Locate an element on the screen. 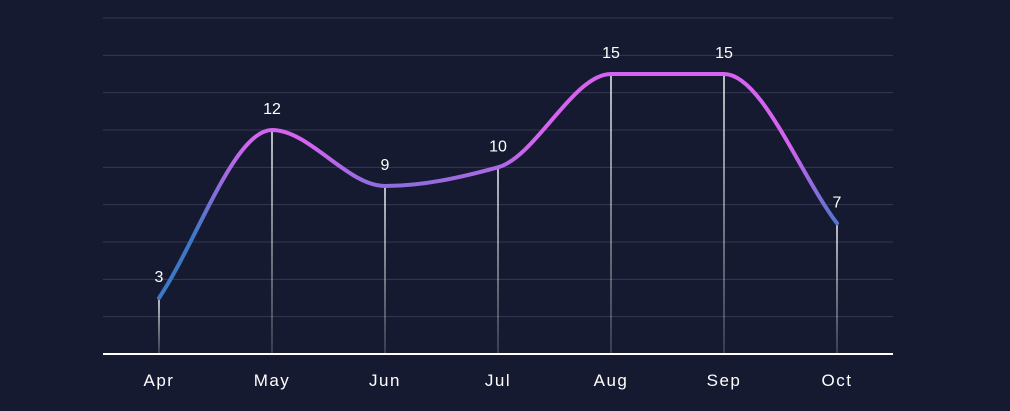 The image size is (1010, 411). data-label-may: 12 is located at coordinates (272, 109).